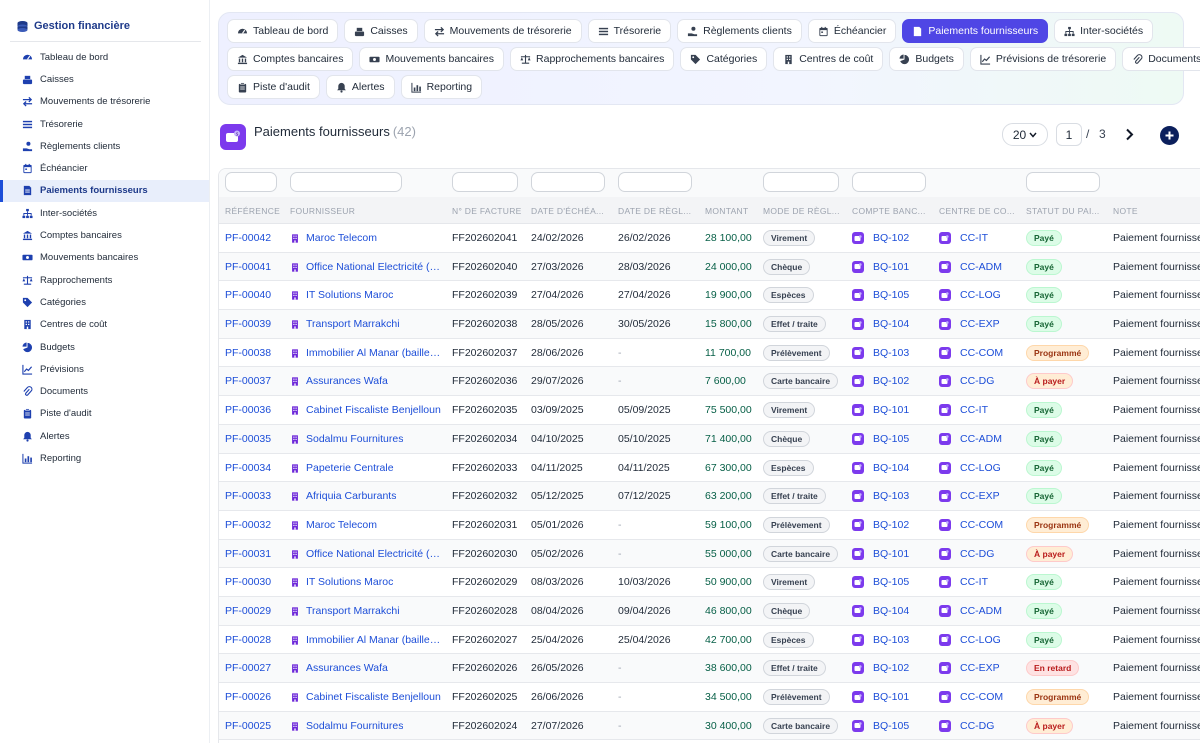  What do you see at coordinates (248, 381) in the screenshot?
I see `reference-link: PF-00037` at bounding box center [248, 381].